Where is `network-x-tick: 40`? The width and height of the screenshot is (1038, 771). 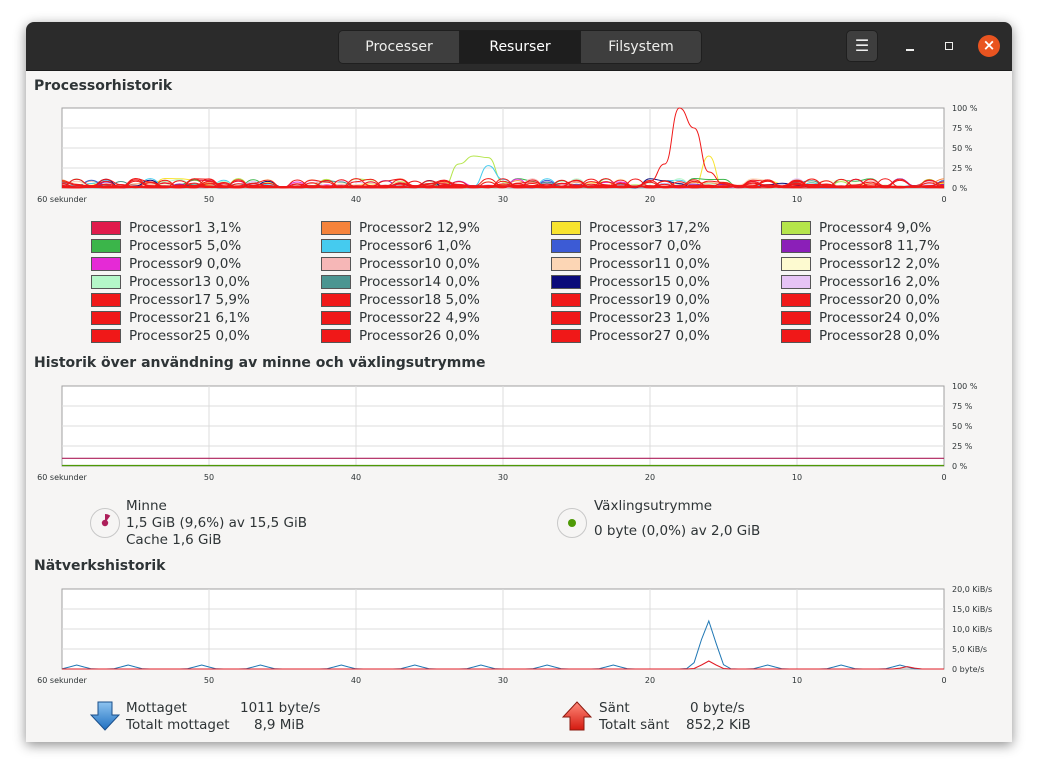
network-x-tick: 40 is located at coordinates (356, 680).